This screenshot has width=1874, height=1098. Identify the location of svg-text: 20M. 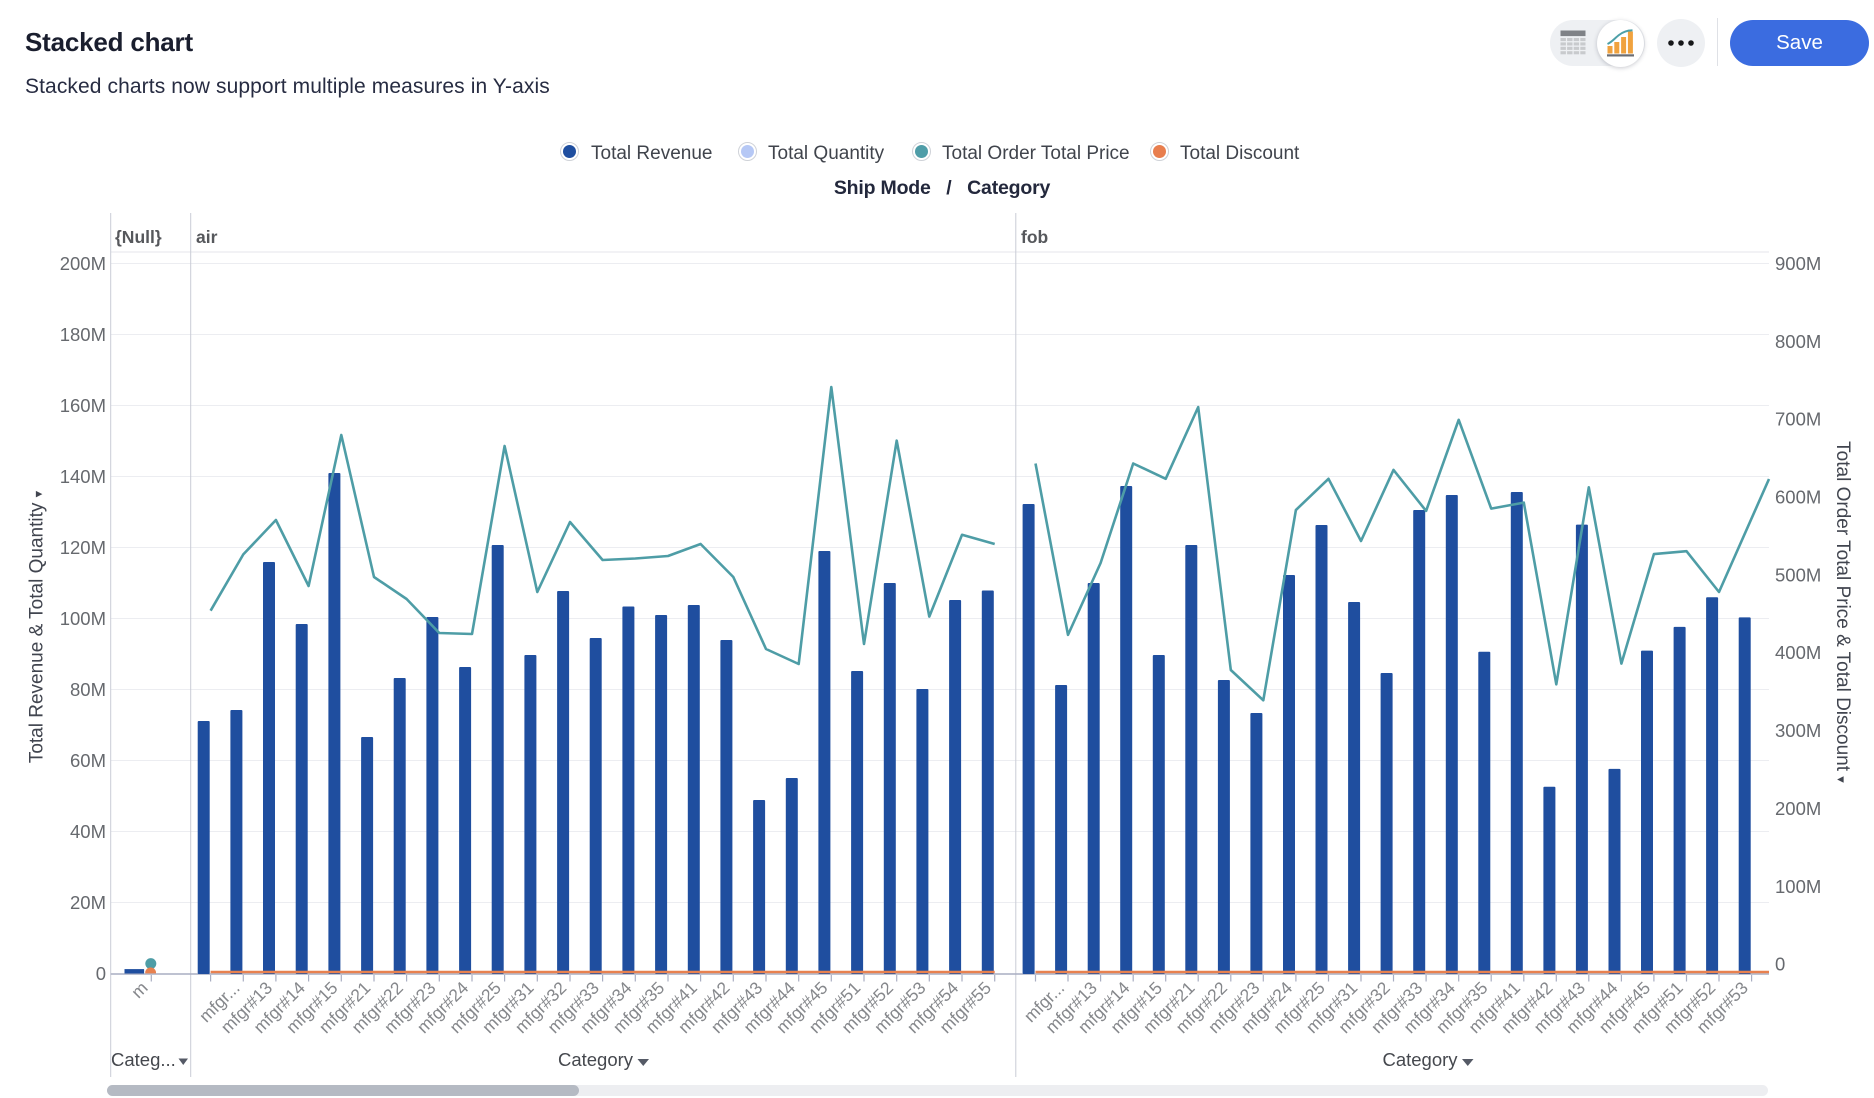
(88, 902).